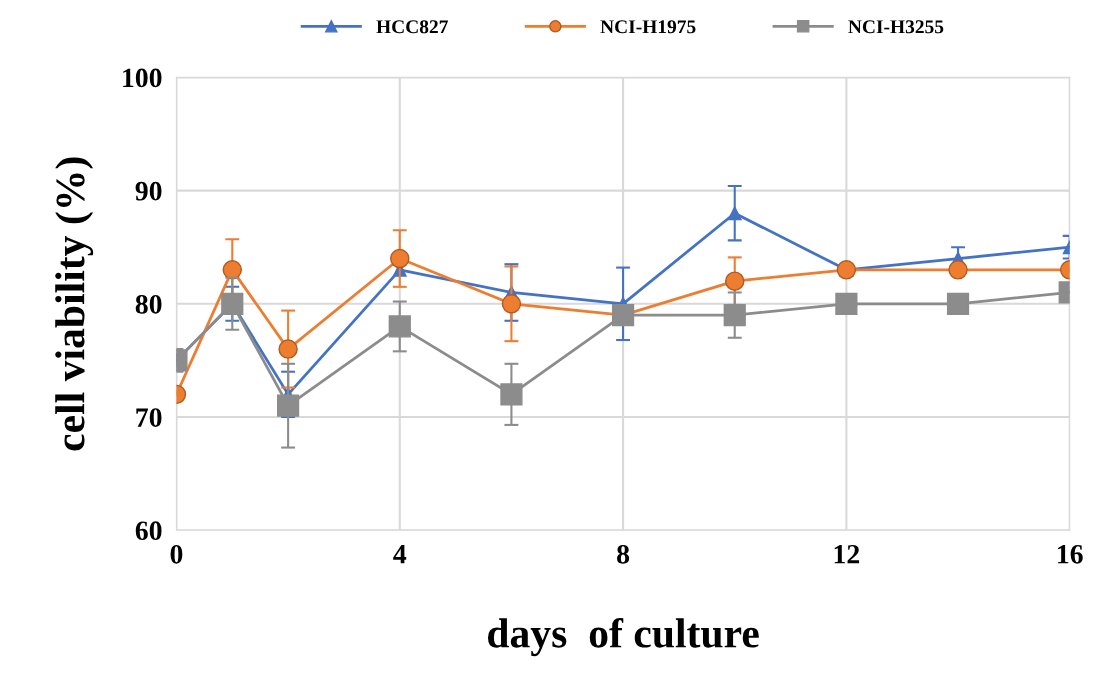 The image size is (1096, 685). What do you see at coordinates (400, 554) in the screenshot?
I see `x-tick-label: 4` at bounding box center [400, 554].